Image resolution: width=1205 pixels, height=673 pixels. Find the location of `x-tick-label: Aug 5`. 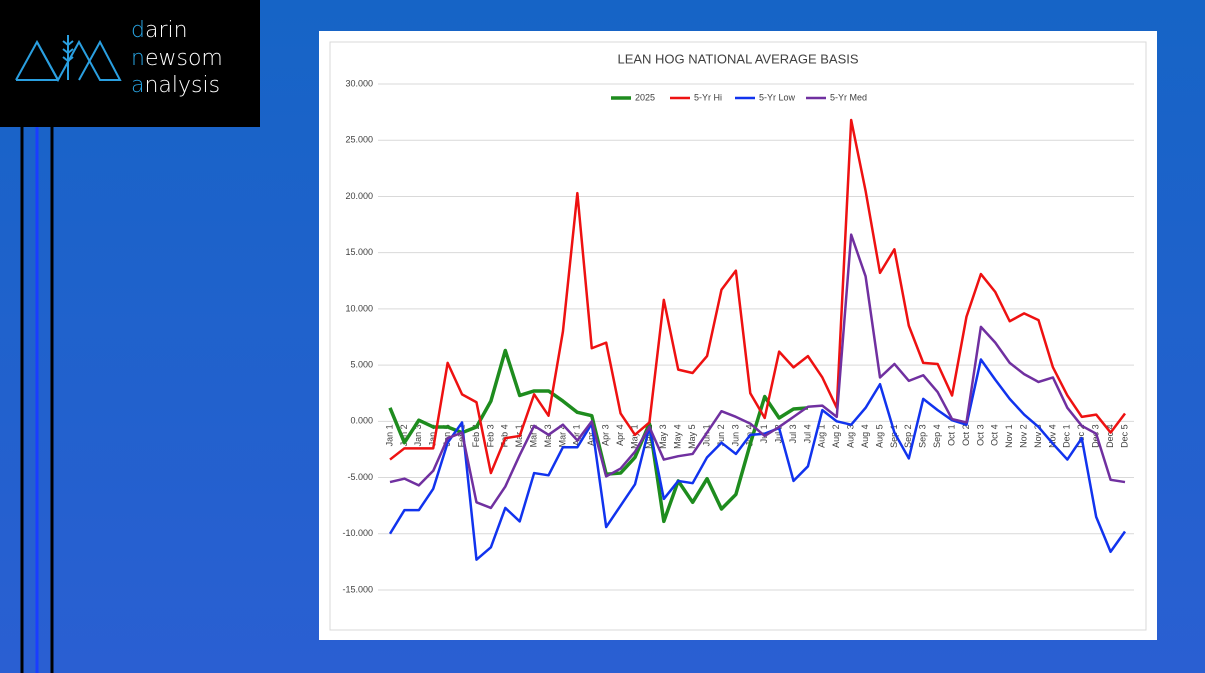

x-tick-label: Aug 5 is located at coordinates (879, 436).